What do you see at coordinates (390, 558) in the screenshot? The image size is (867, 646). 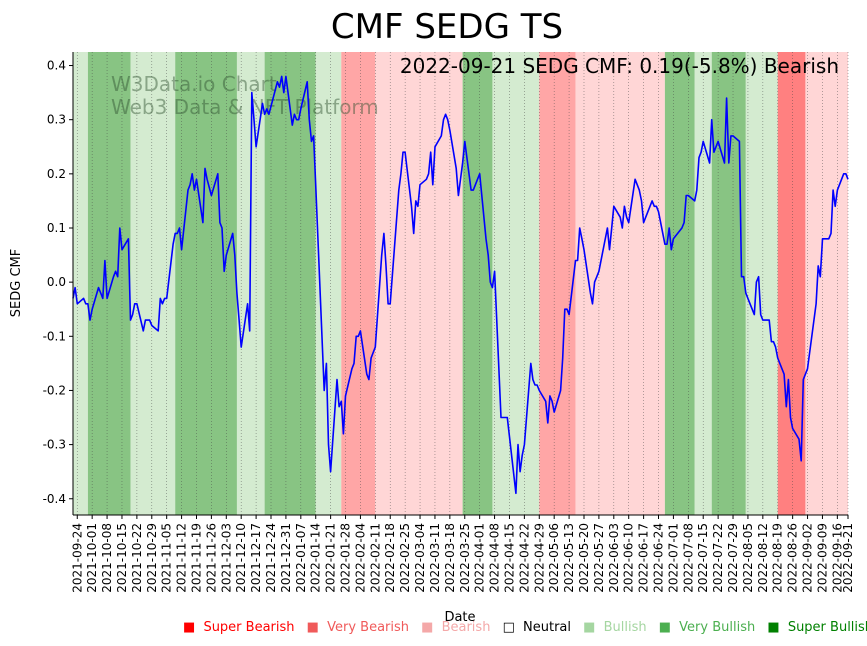 I see `x-tick-label: 2022-02-18` at bounding box center [390, 558].